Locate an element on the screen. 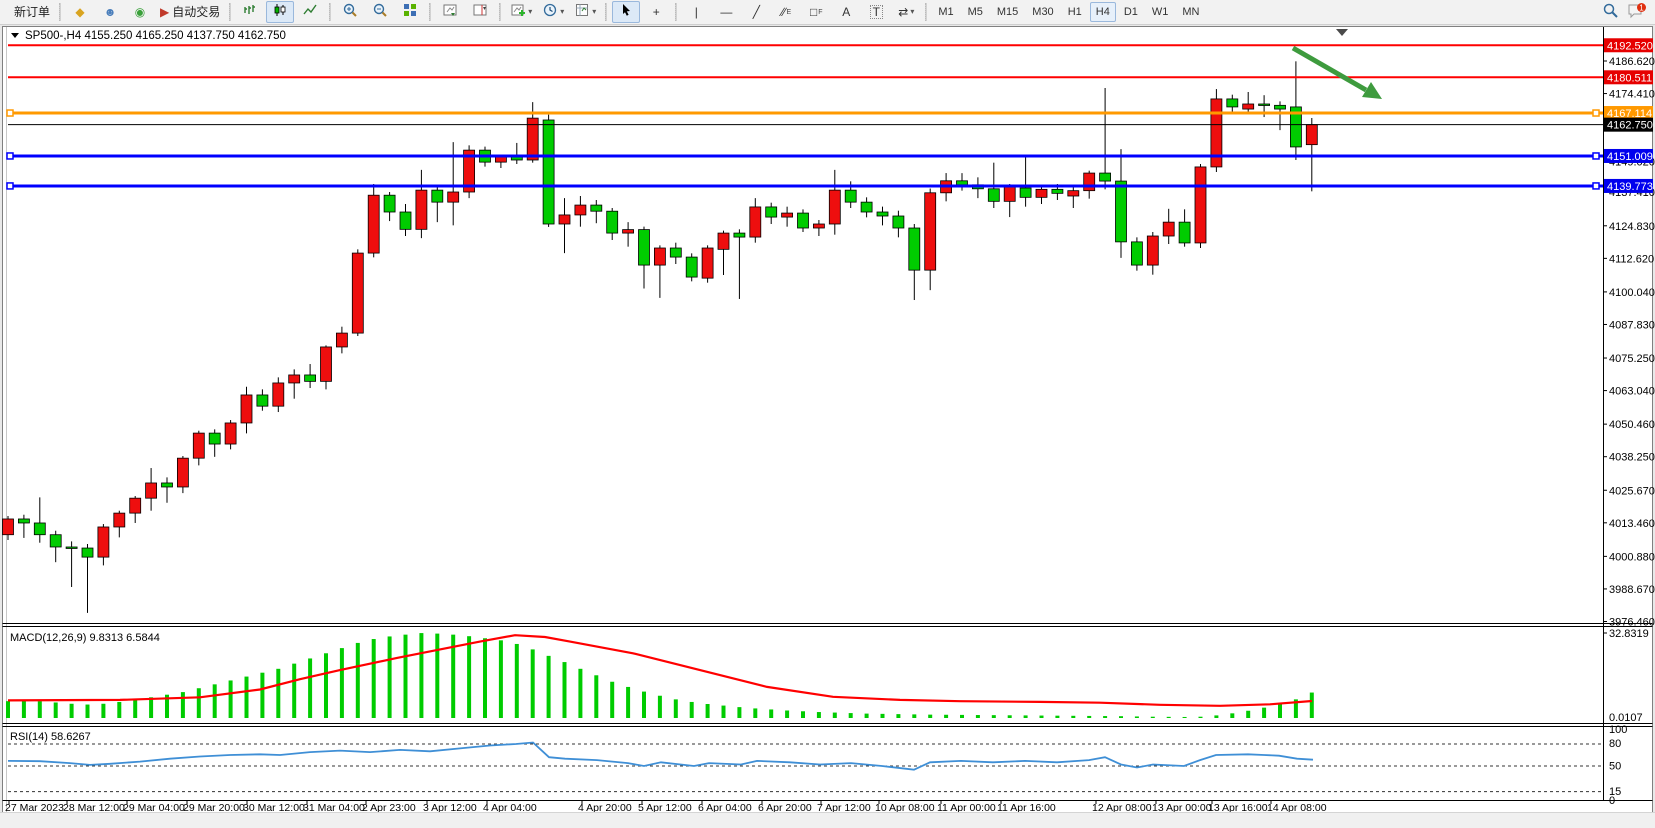 This screenshot has width=1655, height=828. trend-arrow is located at coordinates (1336, 72).